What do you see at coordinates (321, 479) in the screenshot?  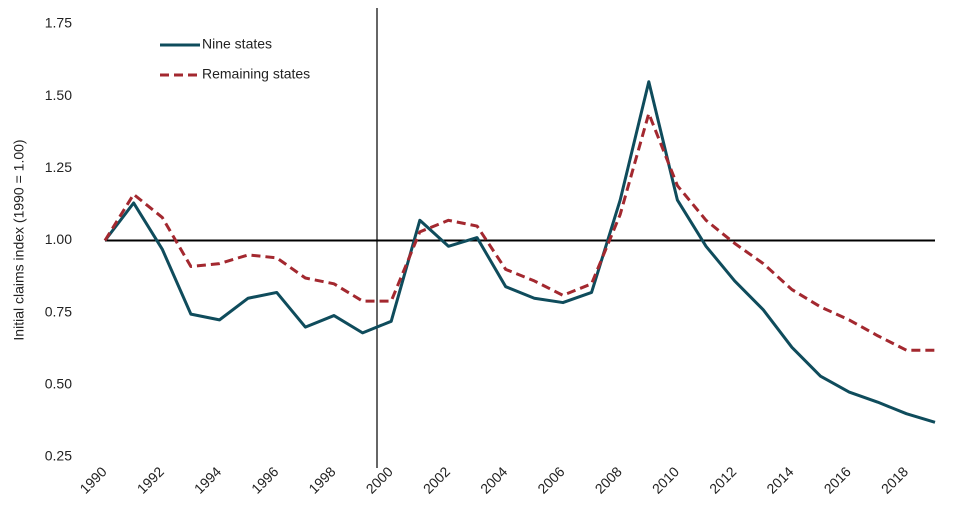 I see `x-tick-label: 1998` at bounding box center [321, 479].